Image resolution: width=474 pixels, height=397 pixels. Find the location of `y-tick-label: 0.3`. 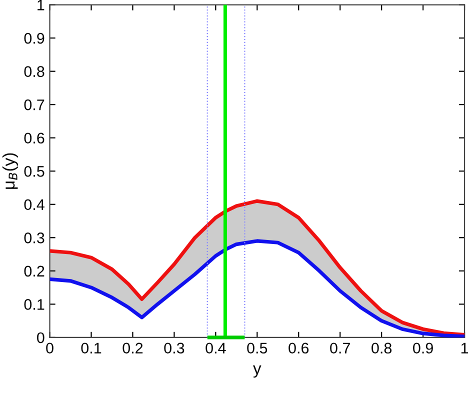

y-tick-label: 0.3 is located at coordinates (34, 238).